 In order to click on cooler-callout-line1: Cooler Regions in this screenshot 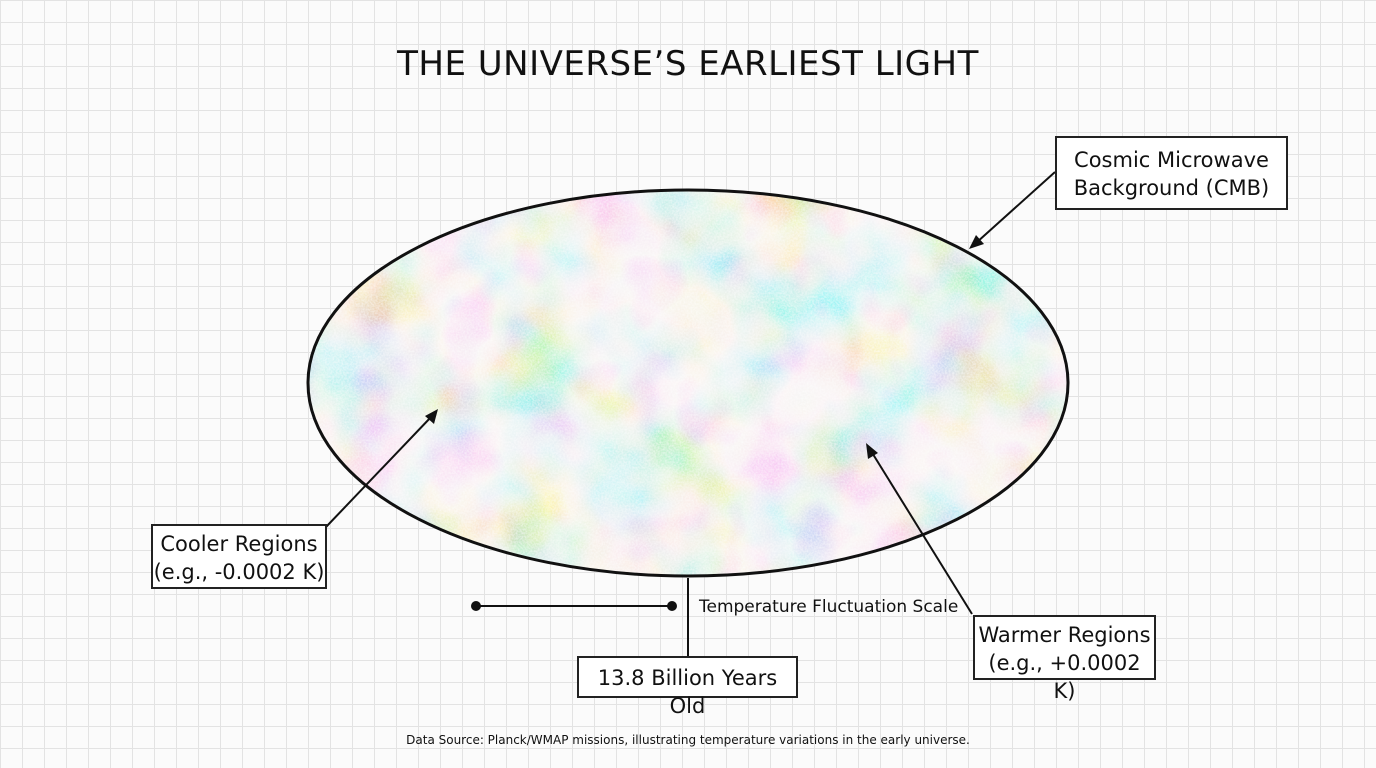, I will do `click(239, 544)`.